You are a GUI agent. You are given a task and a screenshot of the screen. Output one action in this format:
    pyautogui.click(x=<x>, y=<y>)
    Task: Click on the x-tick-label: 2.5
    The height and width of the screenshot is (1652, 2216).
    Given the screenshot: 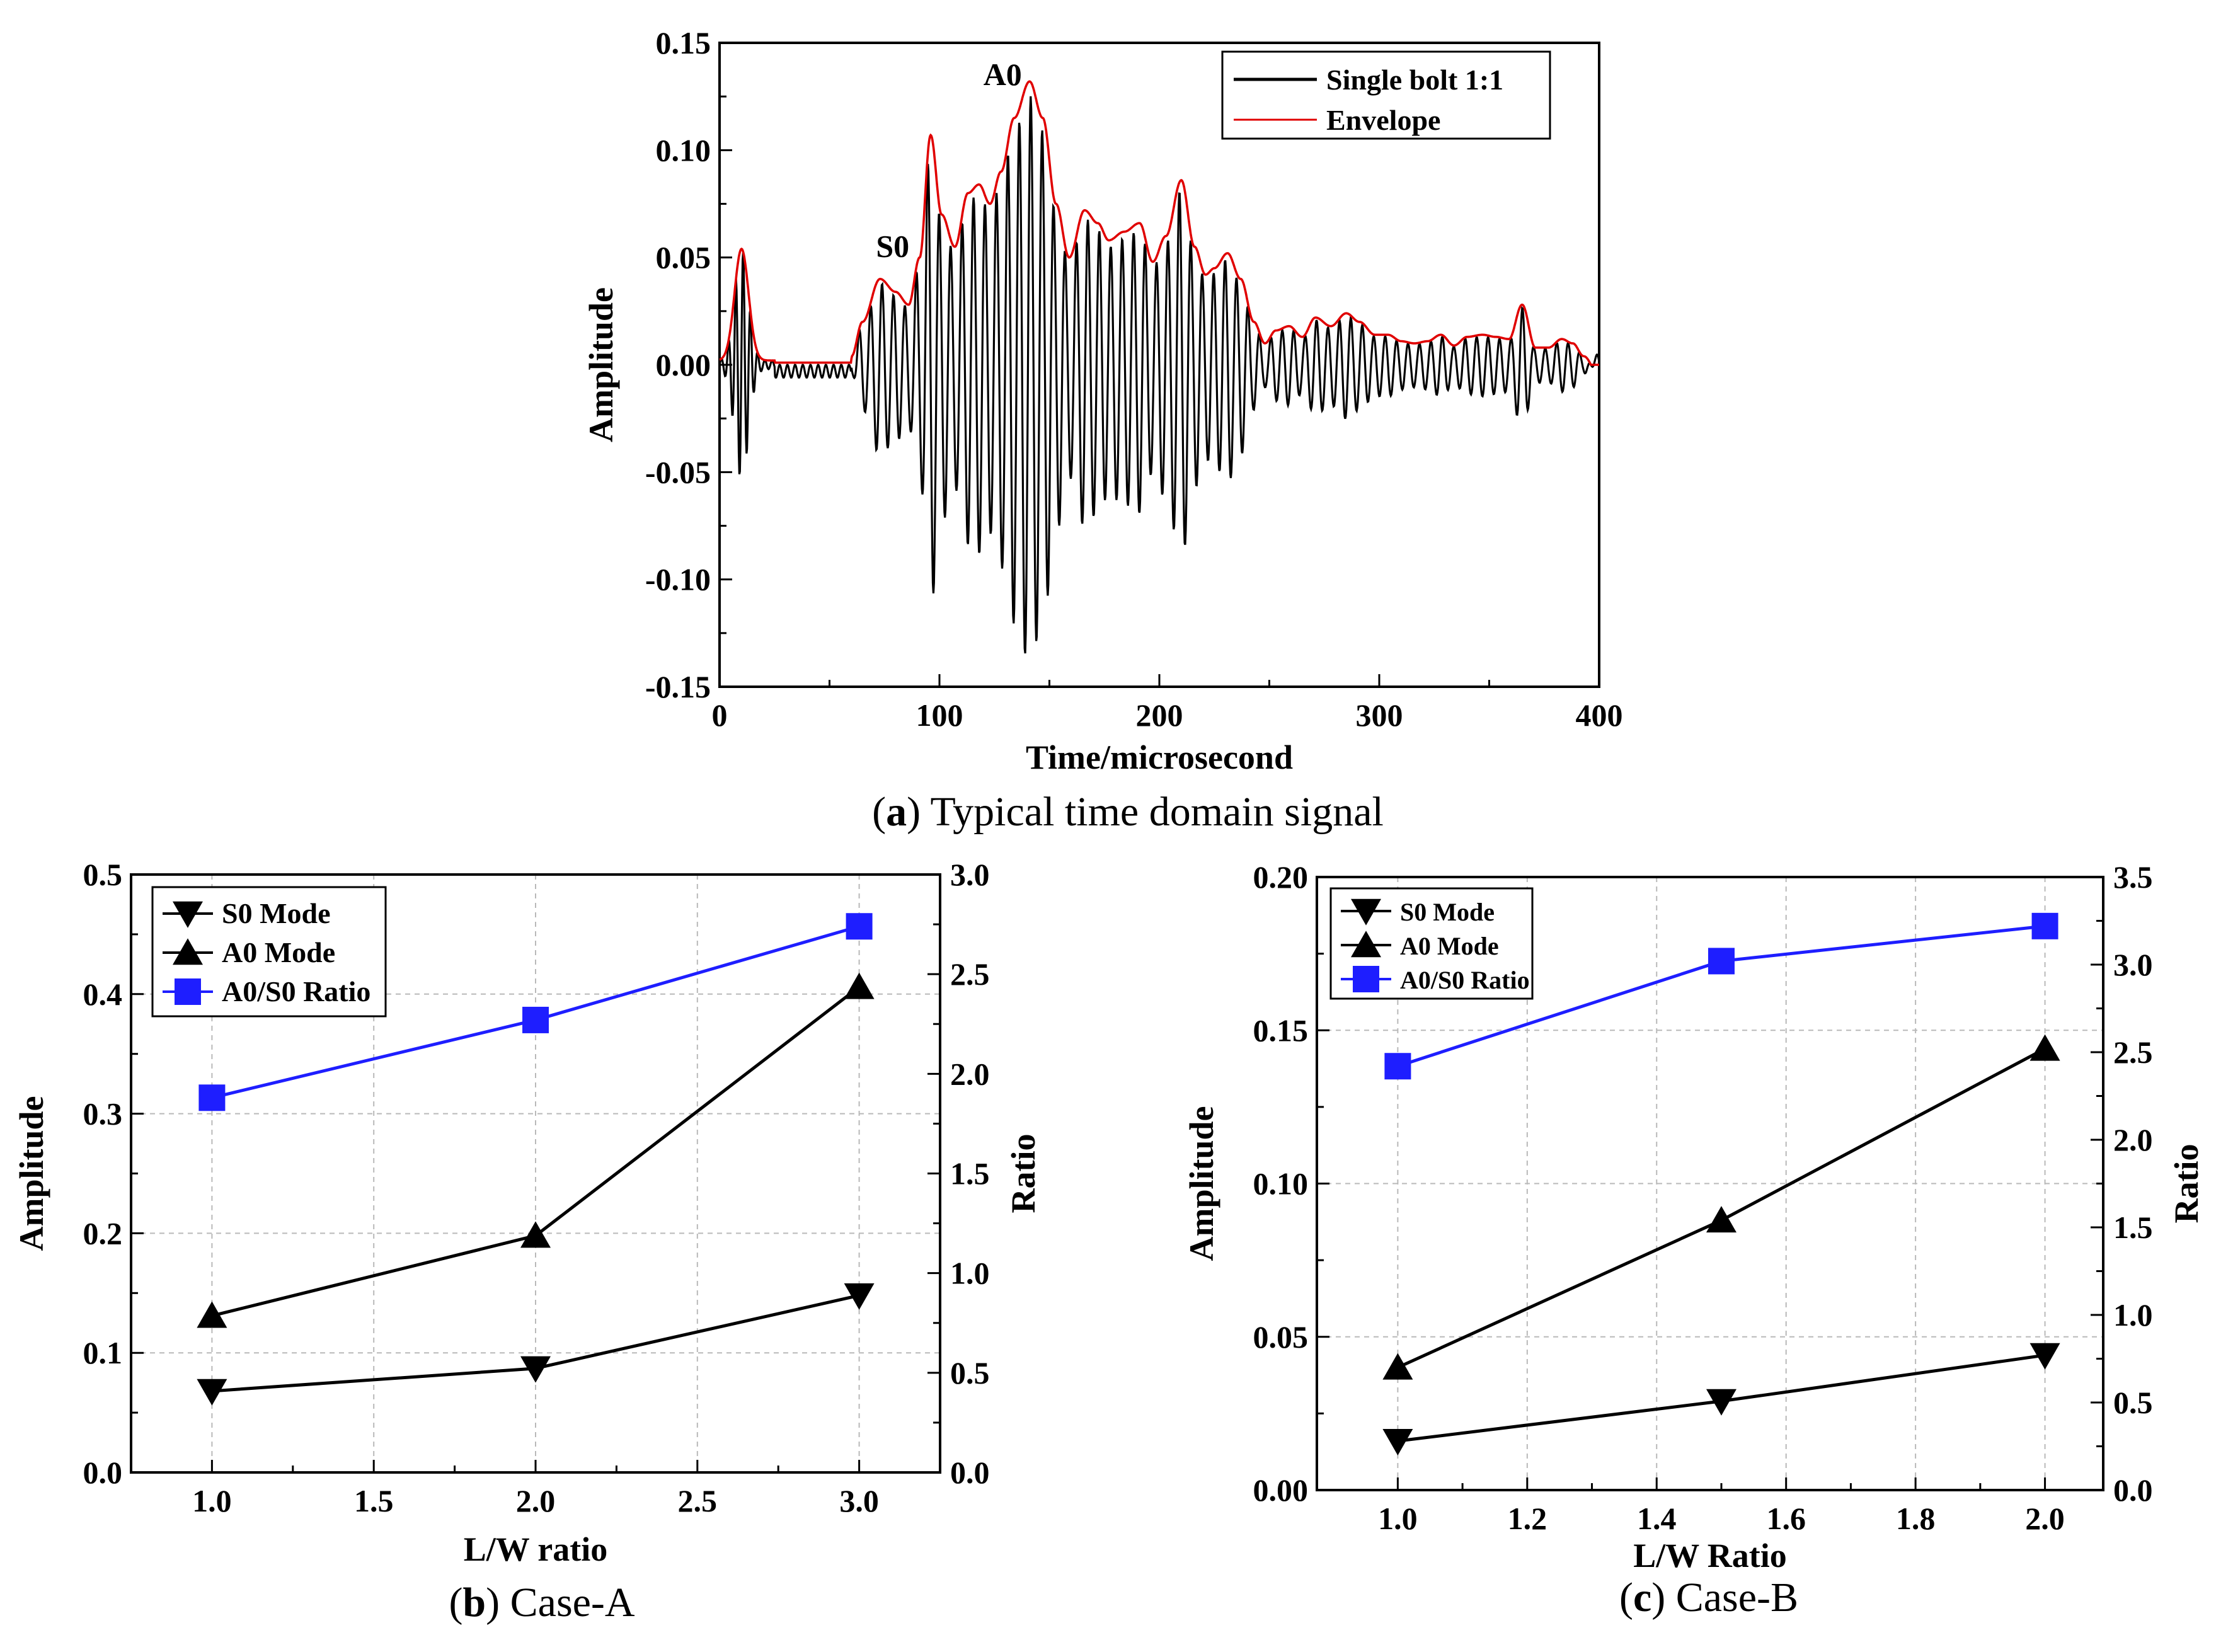 What is the action you would take?
    pyautogui.click(x=698, y=1500)
    